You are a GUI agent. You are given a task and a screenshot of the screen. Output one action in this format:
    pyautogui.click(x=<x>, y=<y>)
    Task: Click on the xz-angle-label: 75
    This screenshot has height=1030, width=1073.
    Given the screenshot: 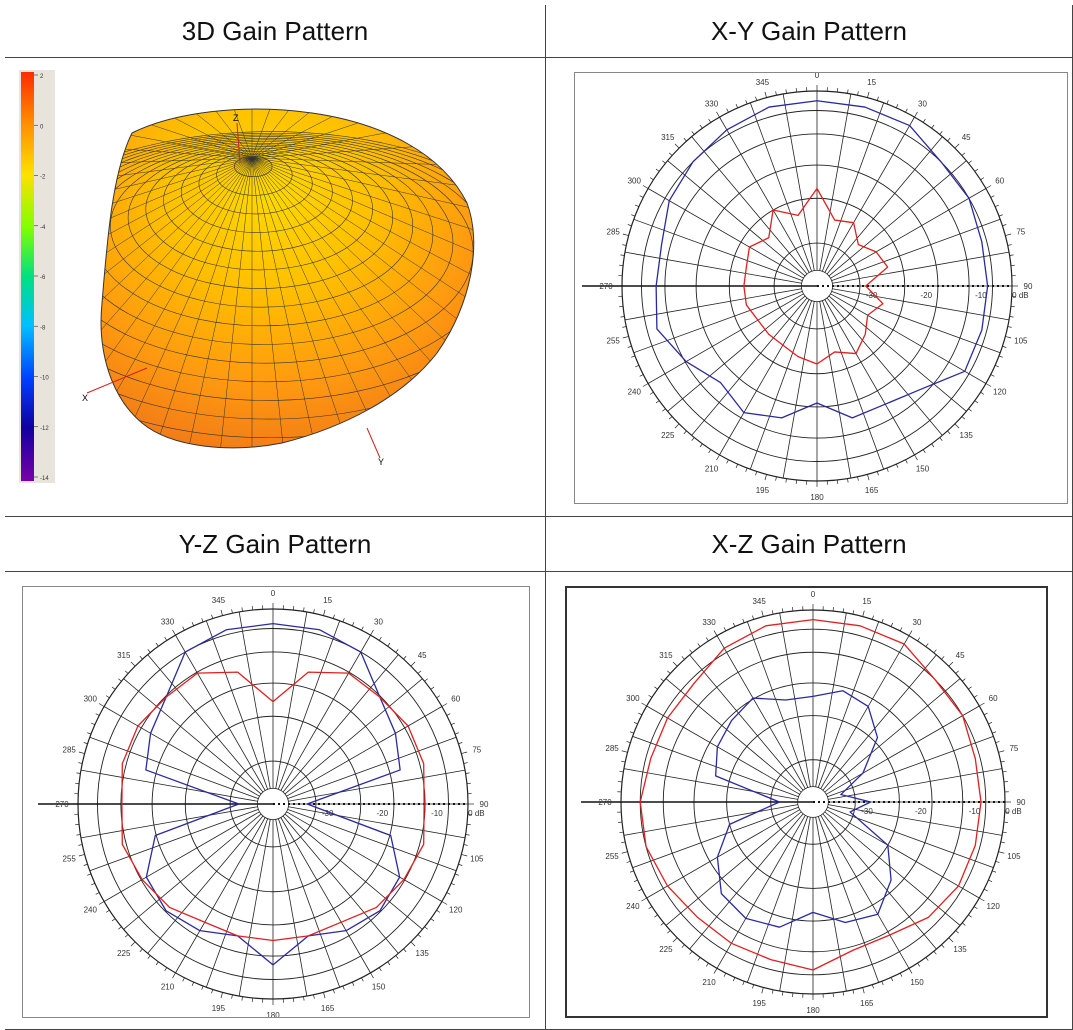 What is the action you would take?
    pyautogui.click(x=1013, y=748)
    